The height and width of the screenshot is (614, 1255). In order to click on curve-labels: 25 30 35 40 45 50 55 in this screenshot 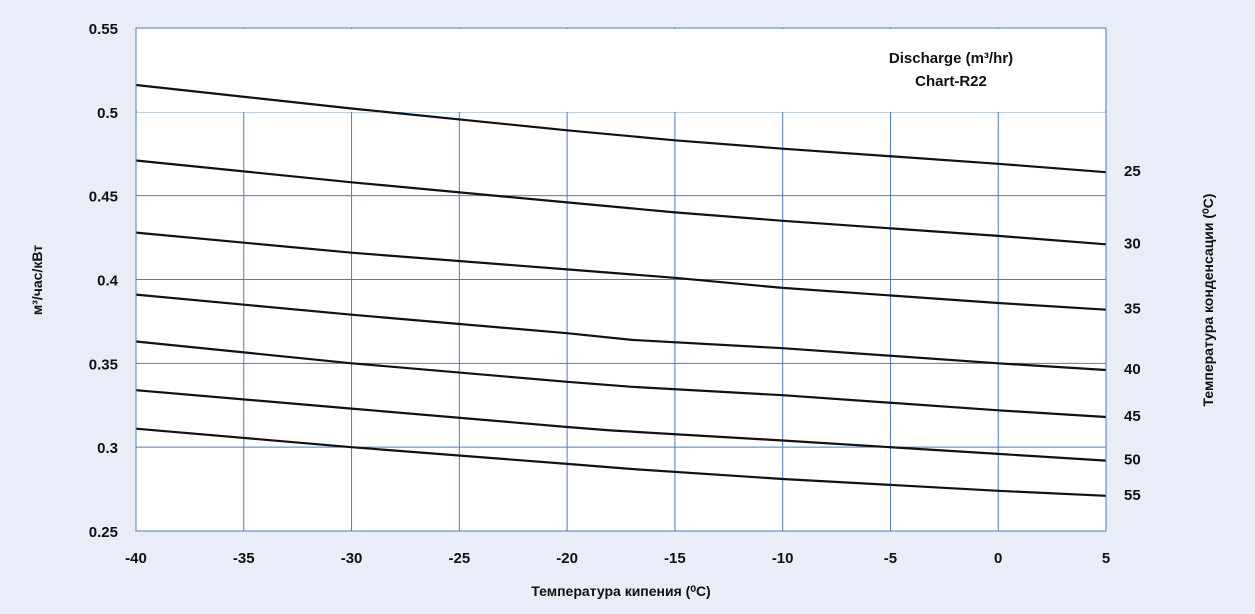, I will do `click(1132, 333)`.